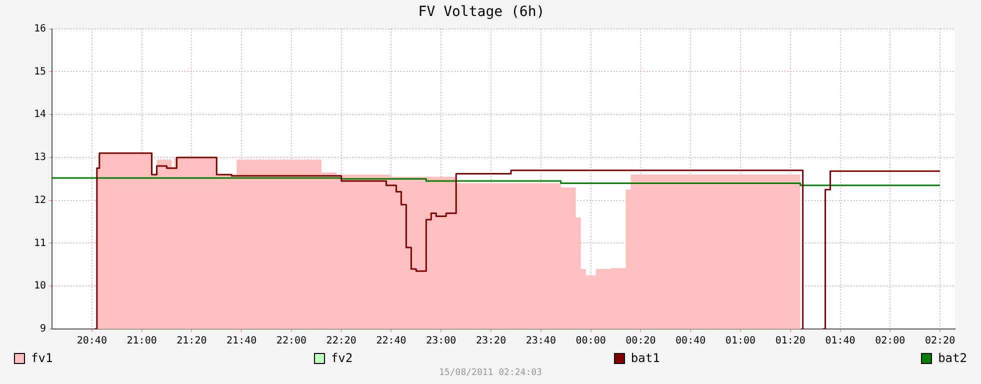 The height and width of the screenshot is (384, 981). Describe the element at coordinates (40, 114) in the screenshot. I see `y-tick-label: 14` at that location.